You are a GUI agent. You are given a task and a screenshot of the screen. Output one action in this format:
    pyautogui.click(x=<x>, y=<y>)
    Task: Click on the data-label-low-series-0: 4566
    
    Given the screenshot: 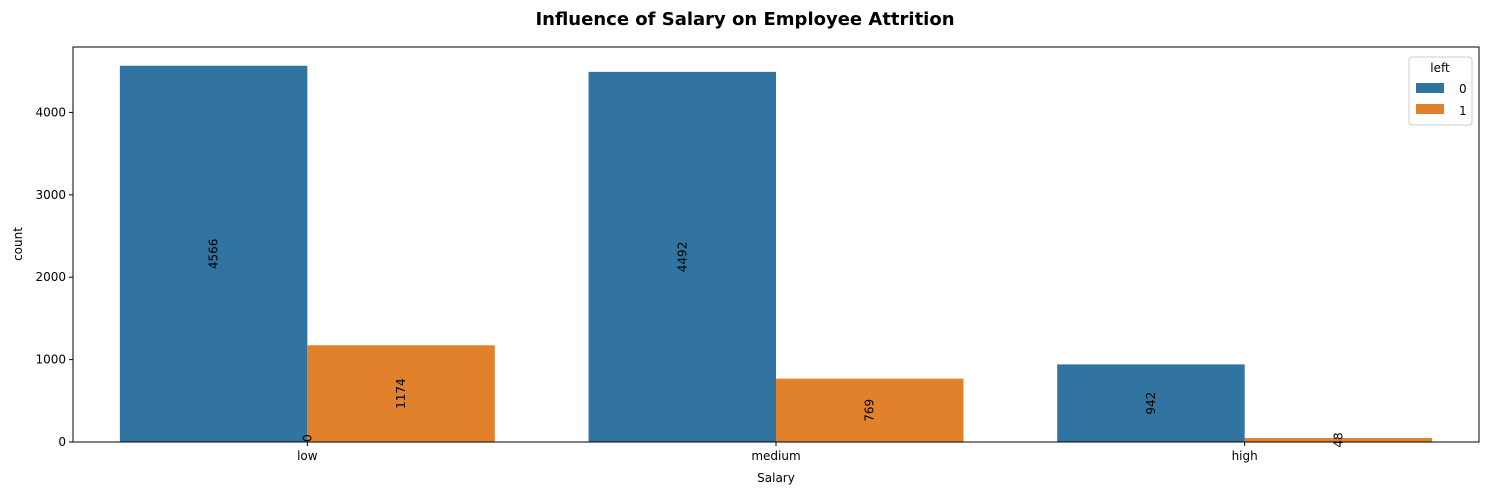 What is the action you would take?
    pyautogui.click(x=214, y=254)
    